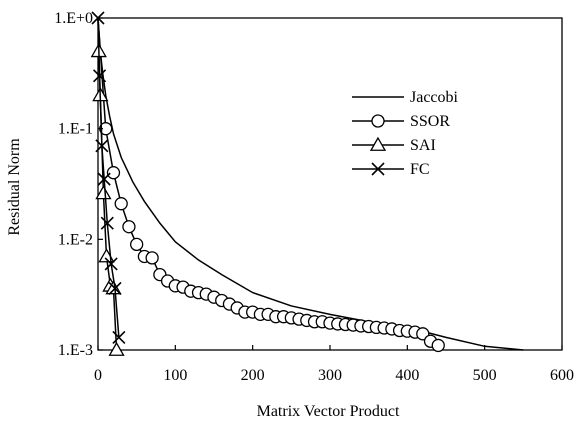  I want to click on x-axis-title: Matrix Vector Product, so click(328, 411).